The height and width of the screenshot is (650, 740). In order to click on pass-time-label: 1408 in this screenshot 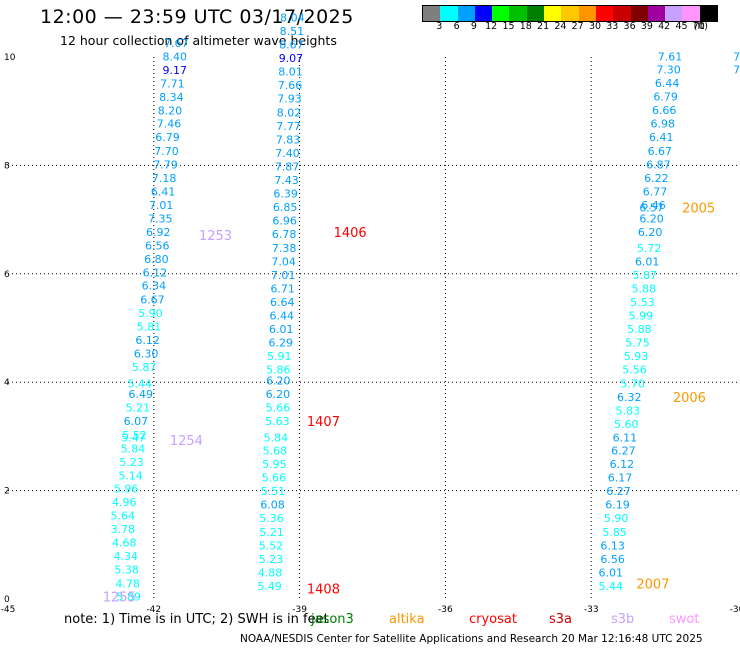, I will do `click(323, 590)`.